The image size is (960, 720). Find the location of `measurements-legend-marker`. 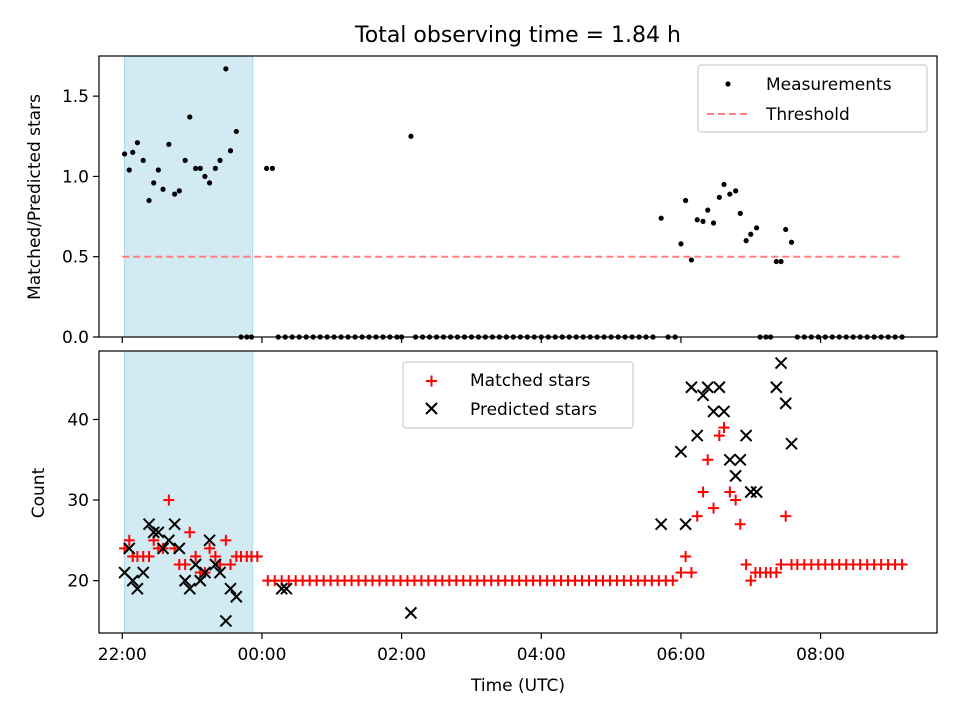

measurements-legend-marker is located at coordinates (728, 84).